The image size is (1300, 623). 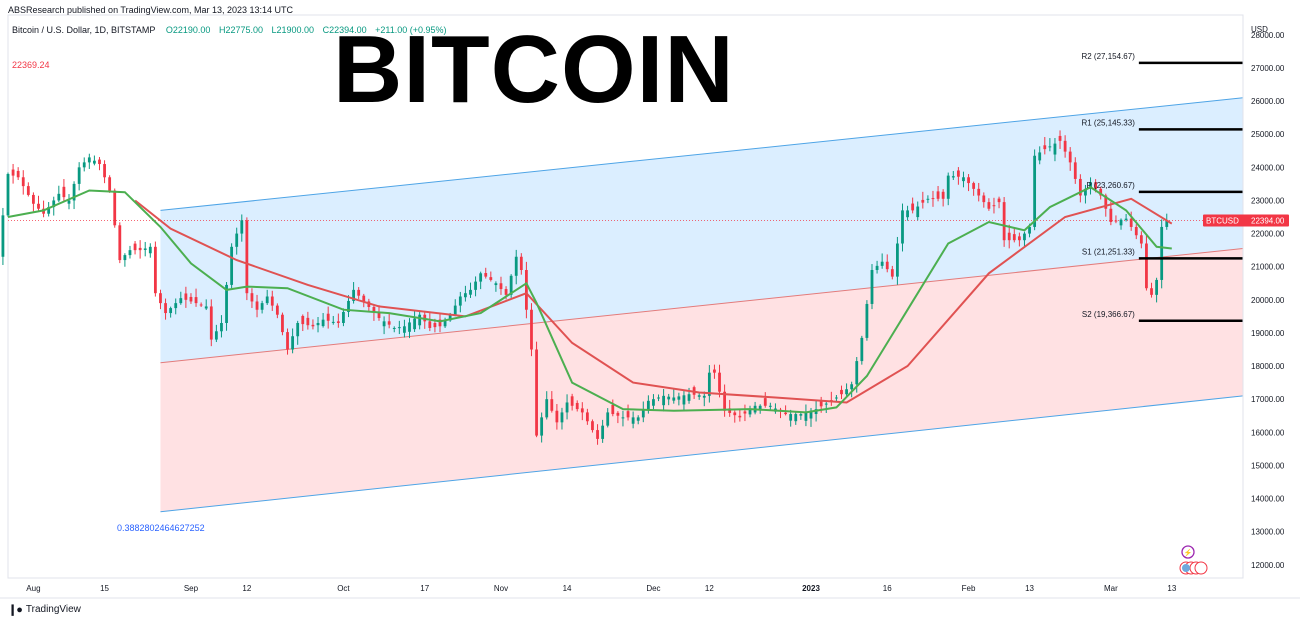 I want to click on fib-ratio-label: 0.3882802464627252, so click(x=161, y=528).